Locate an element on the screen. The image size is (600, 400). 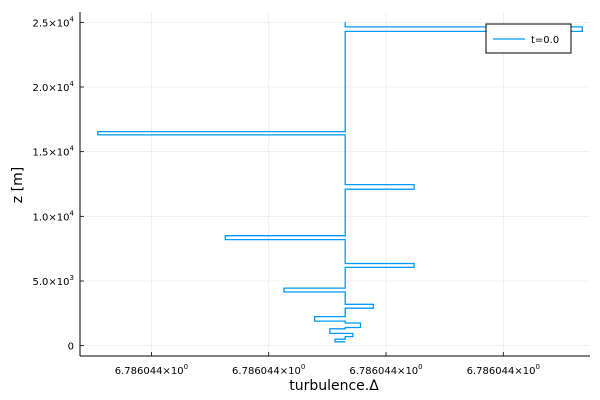
y-axis-label: z [m] is located at coordinates (18, 185).